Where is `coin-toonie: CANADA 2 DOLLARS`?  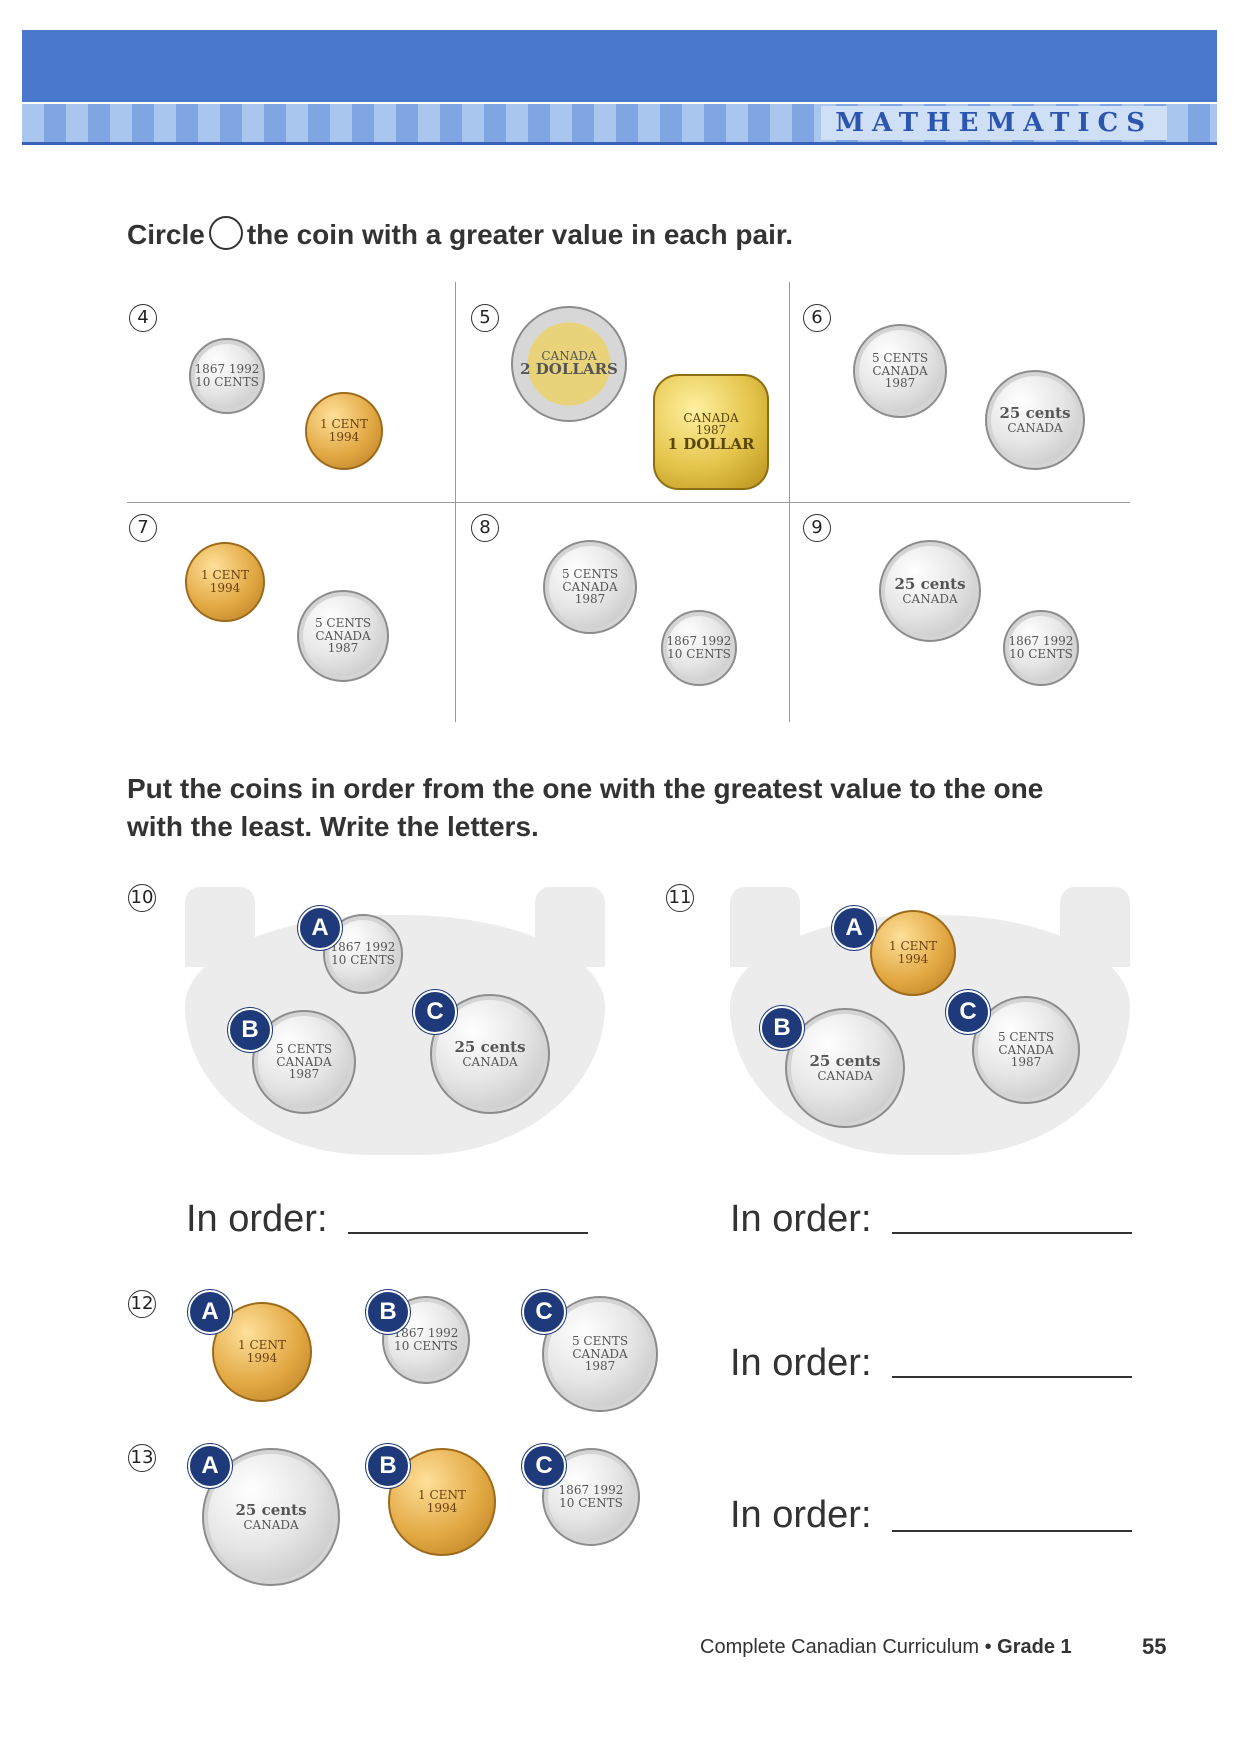 coin-toonie: CANADA 2 DOLLARS is located at coordinates (569, 364).